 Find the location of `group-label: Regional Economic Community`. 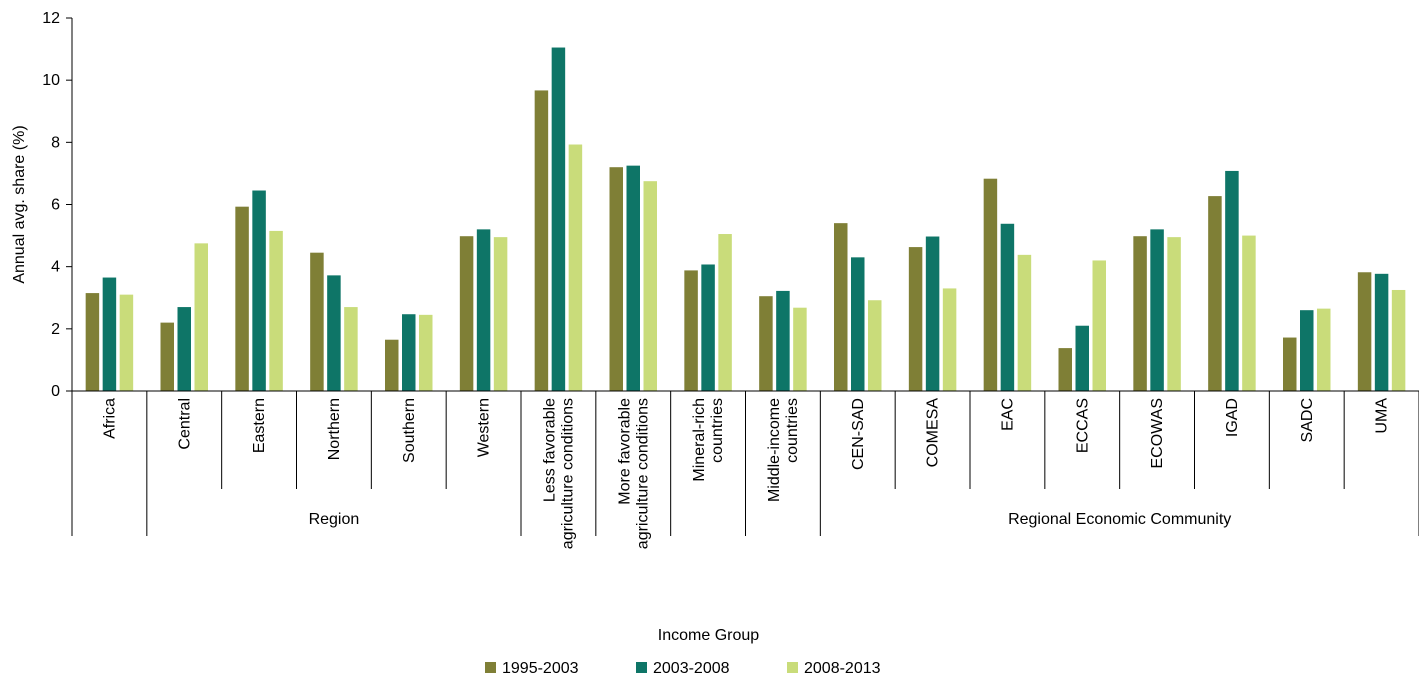

group-label: Regional Economic Community is located at coordinates (1119, 519).